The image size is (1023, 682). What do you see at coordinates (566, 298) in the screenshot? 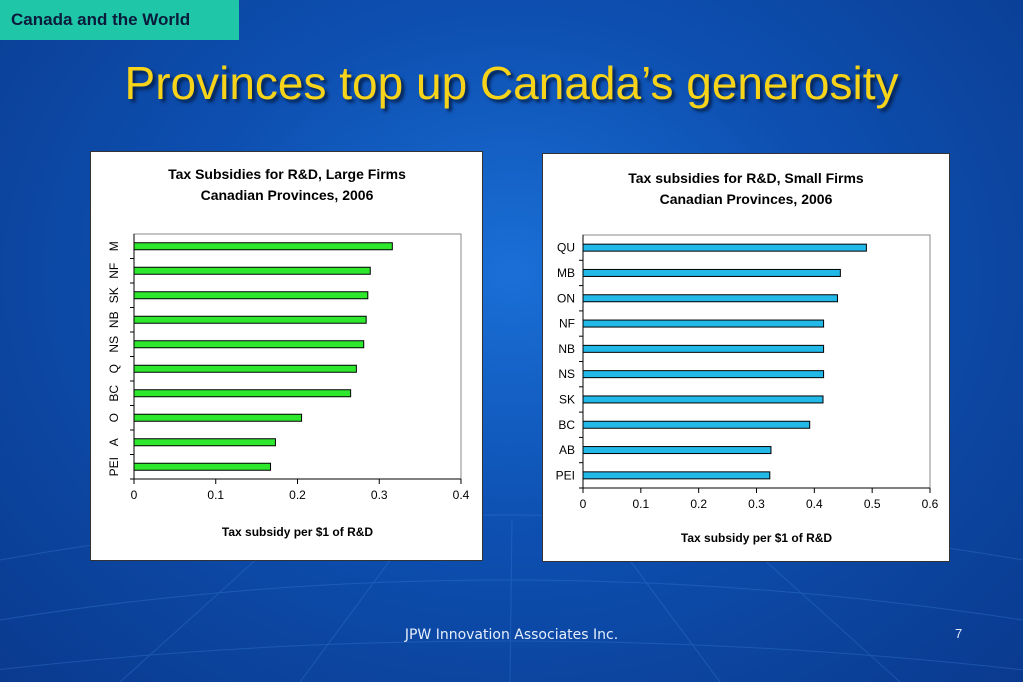
I see `y-tick-label: ON` at bounding box center [566, 298].